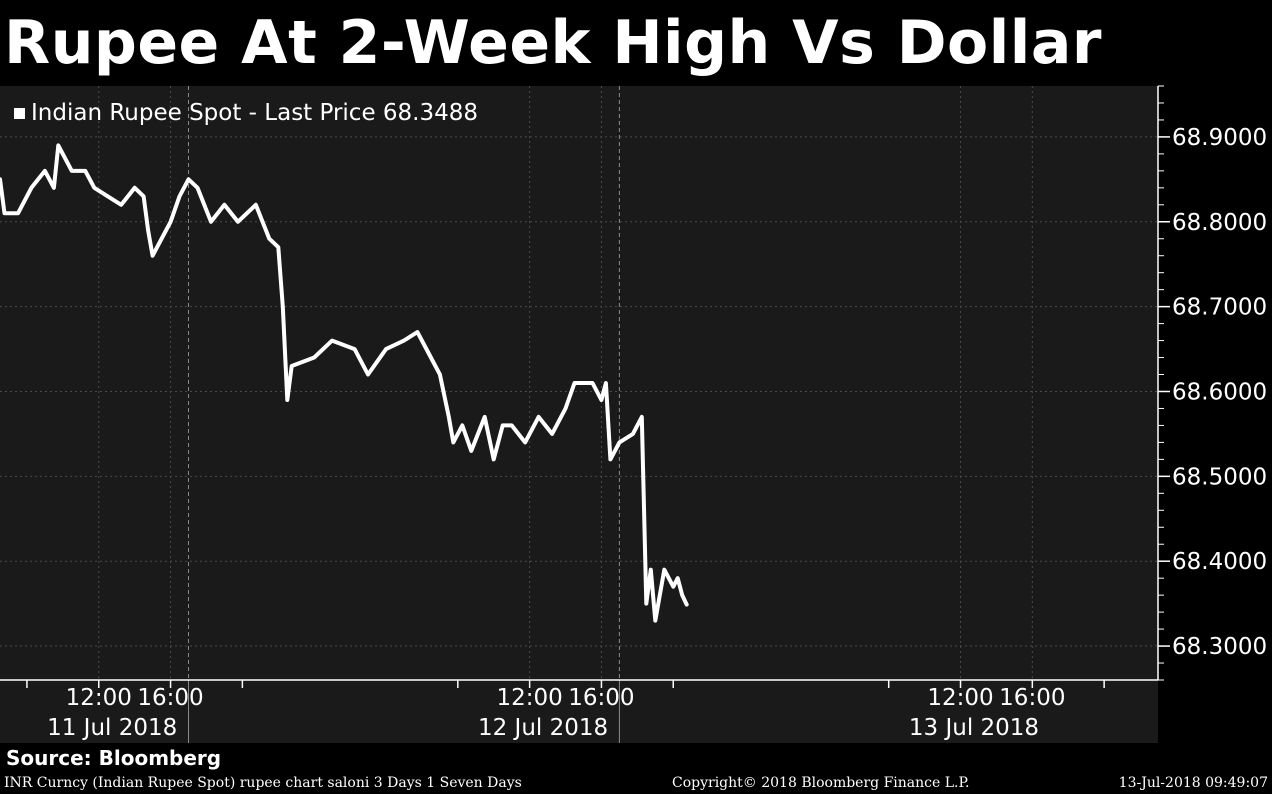 This screenshot has height=794, width=1272. What do you see at coordinates (19, 113) in the screenshot?
I see `legend-swatch` at bounding box center [19, 113].